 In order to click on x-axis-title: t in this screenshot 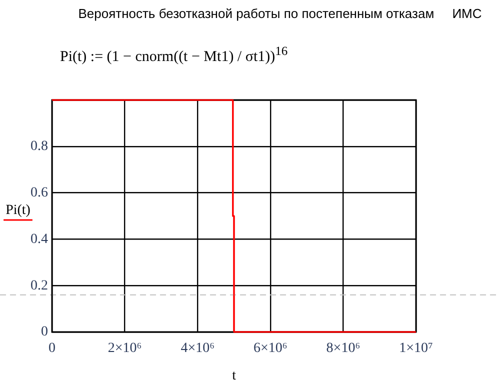, I will do `click(234, 376)`.